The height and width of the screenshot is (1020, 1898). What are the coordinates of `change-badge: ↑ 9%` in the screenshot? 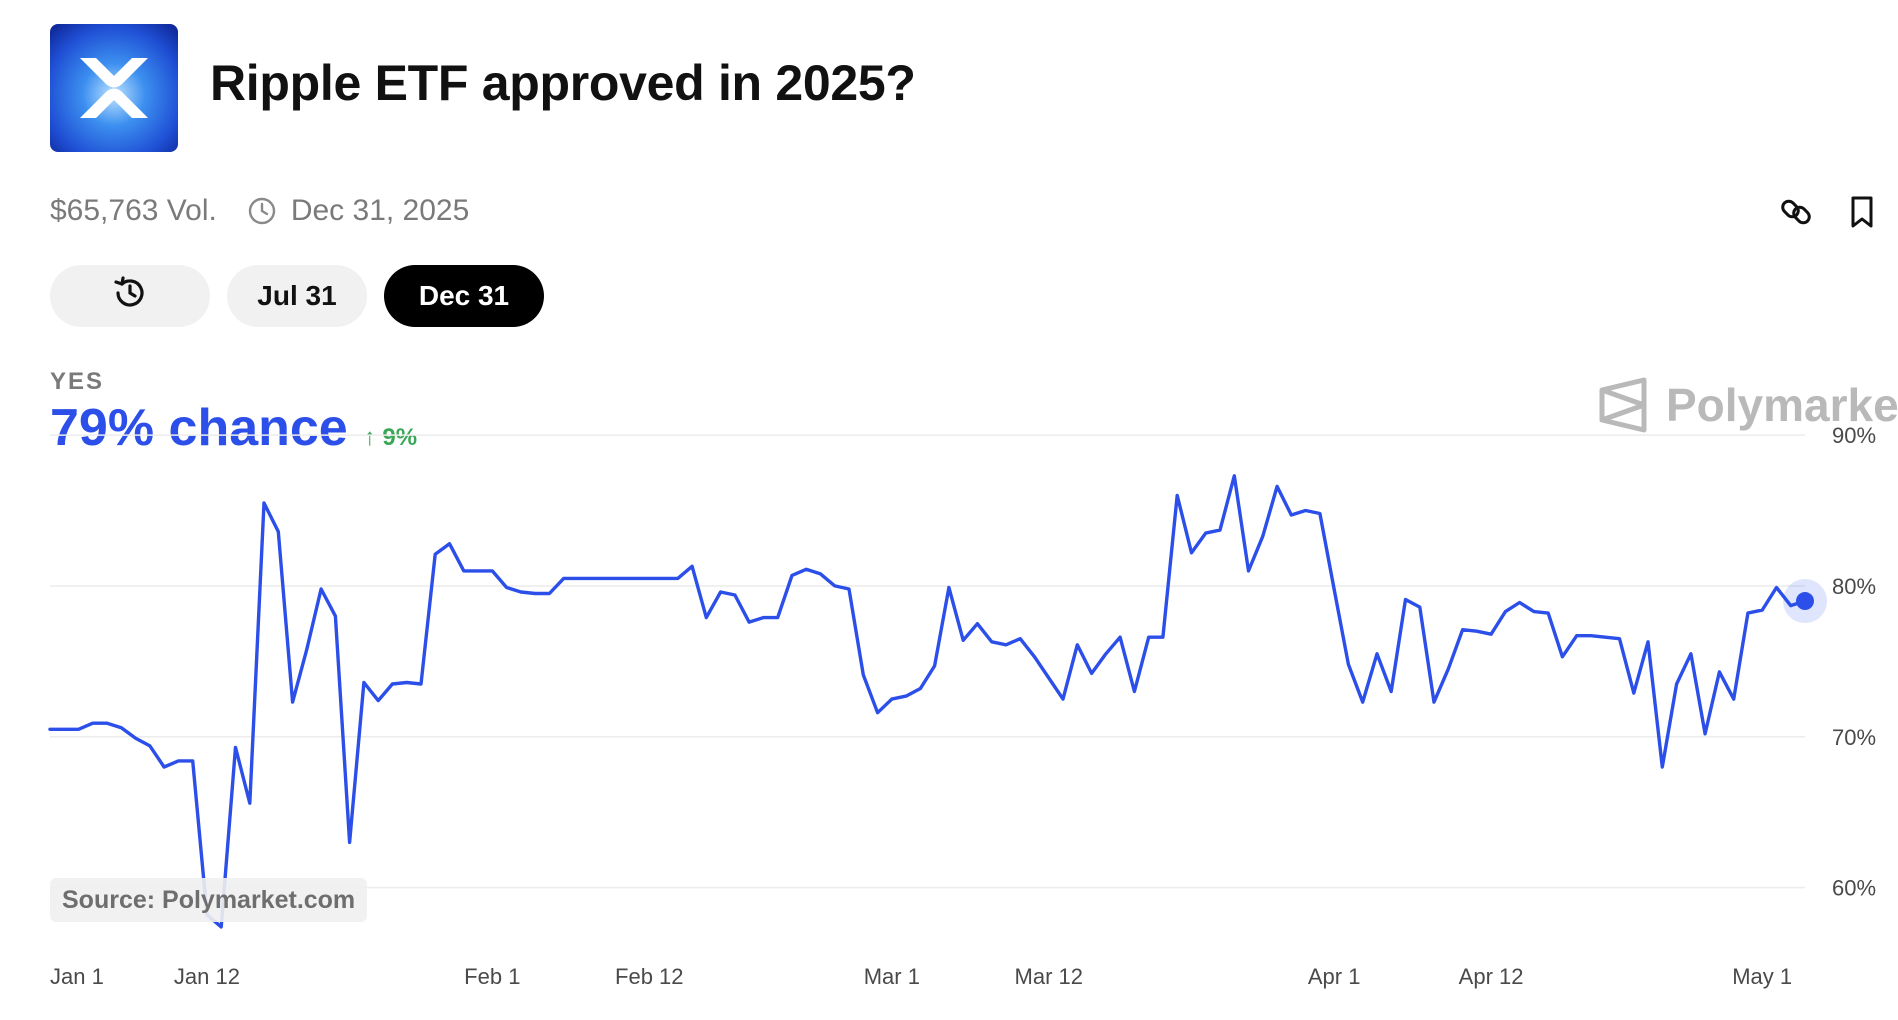 It's located at (390, 437).